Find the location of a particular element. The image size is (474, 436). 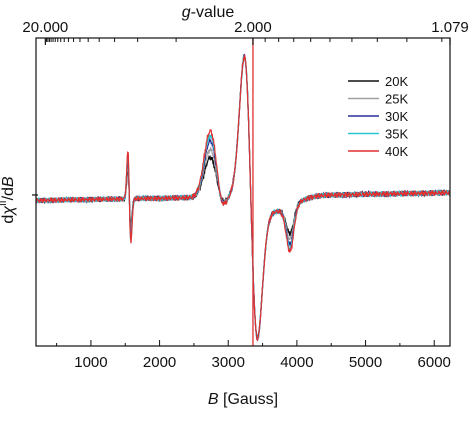

top-tick-label-1: 2.000 is located at coordinates (253, 27).